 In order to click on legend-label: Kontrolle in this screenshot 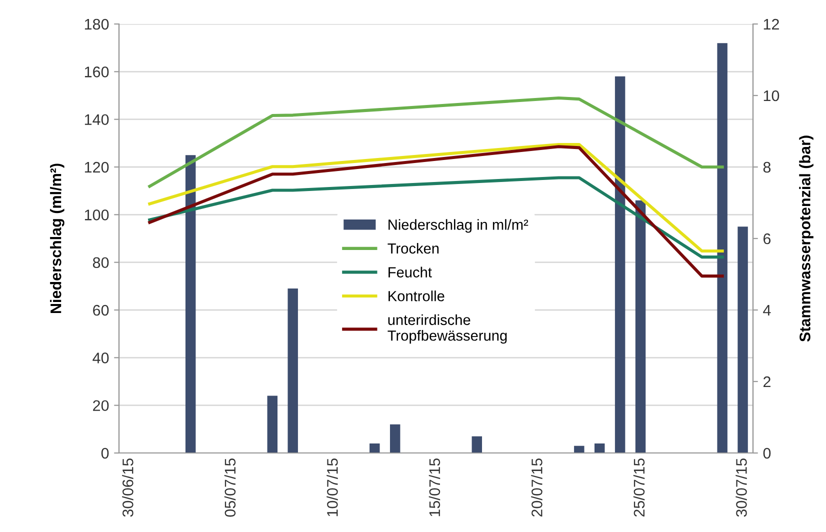, I will do `click(416, 296)`.